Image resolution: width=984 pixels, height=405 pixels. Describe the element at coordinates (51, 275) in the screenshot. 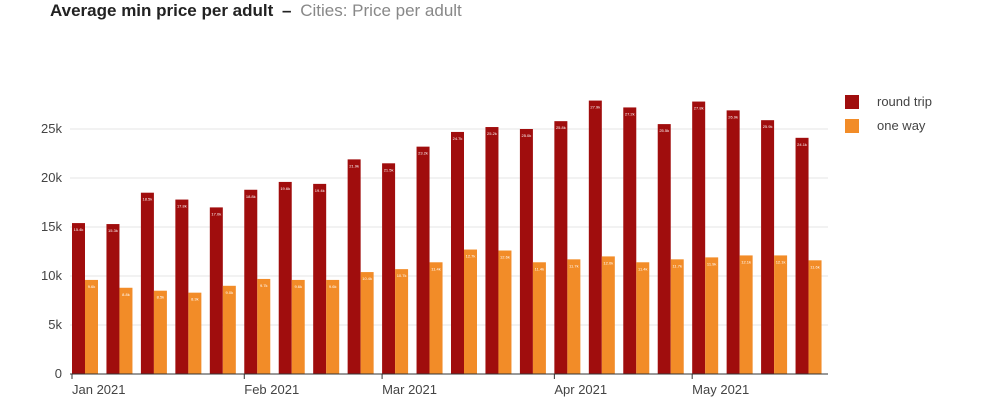

I see `y-tick-label: 10k` at that location.